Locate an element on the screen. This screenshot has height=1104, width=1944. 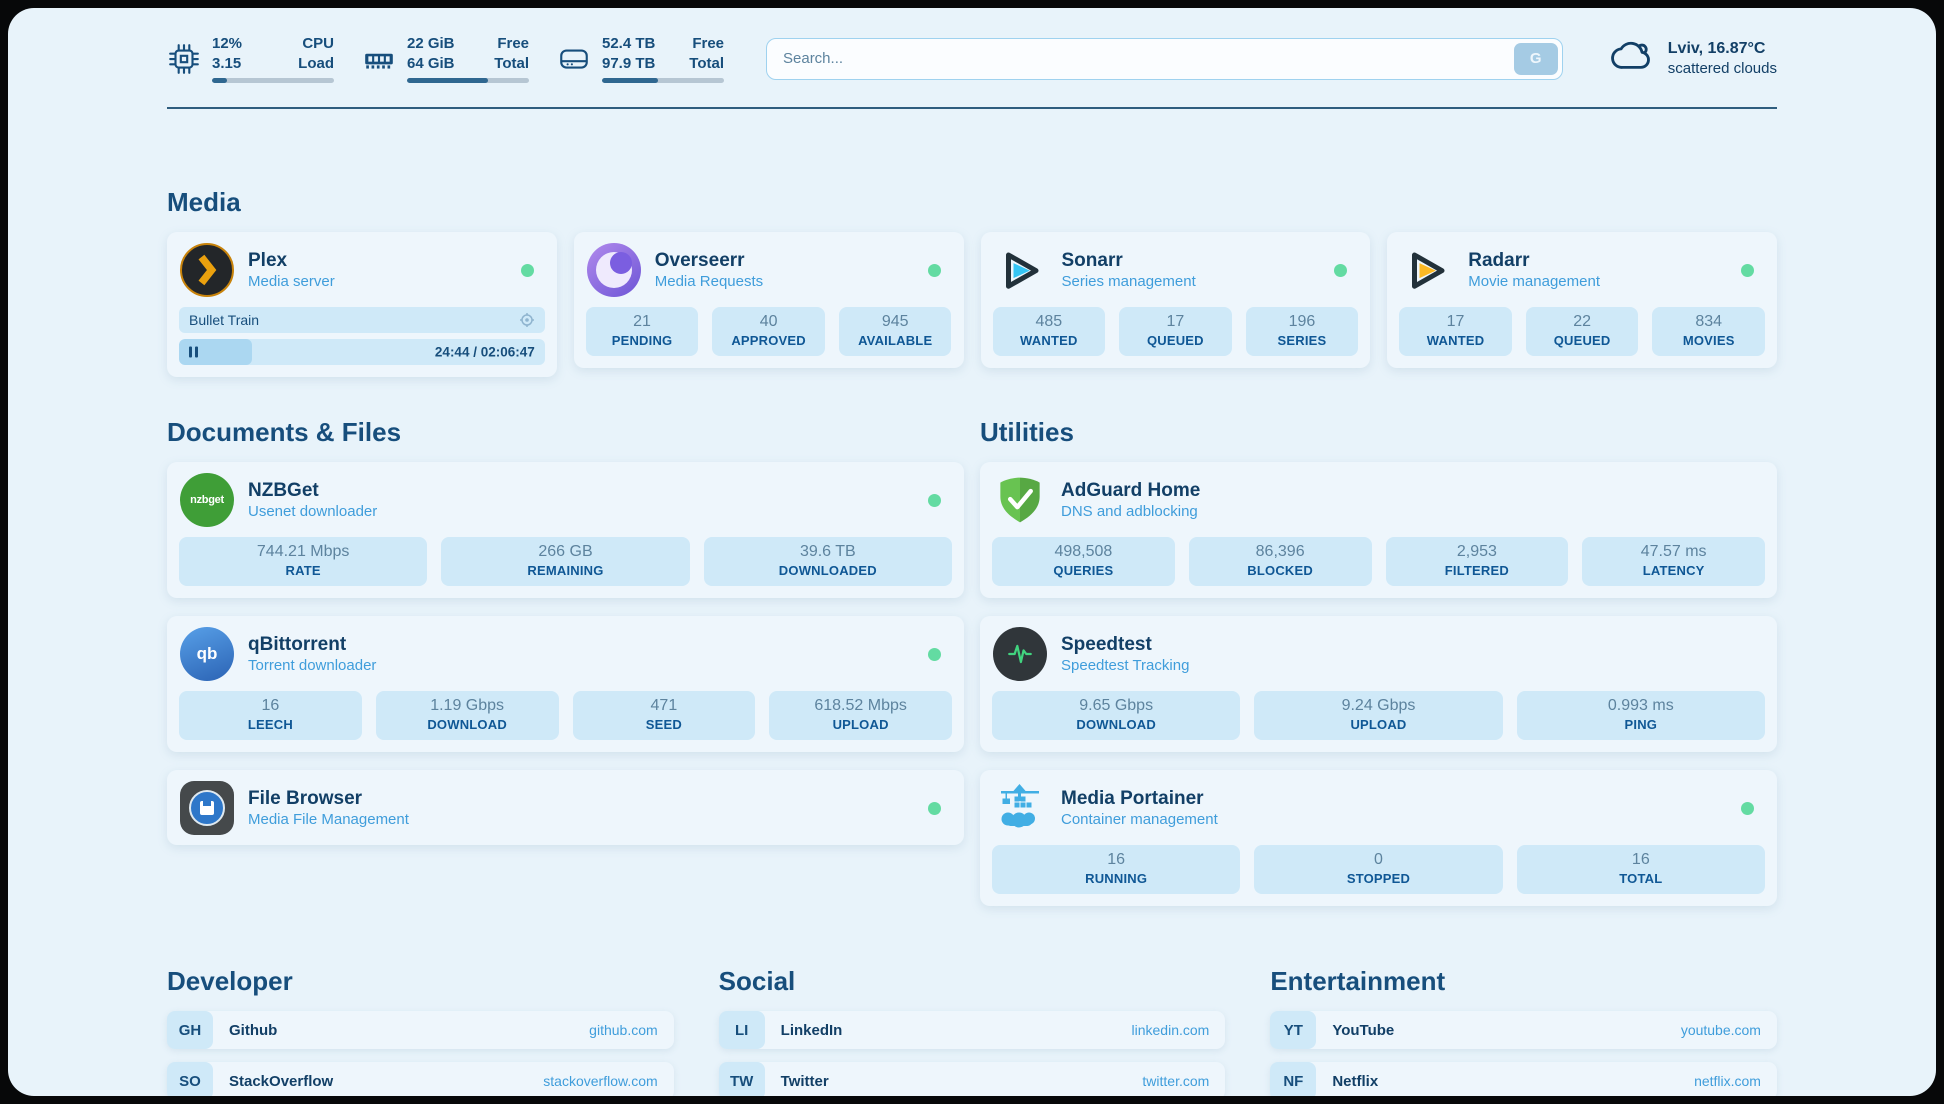
plex-now-playing: Bullet Train is located at coordinates (362, 342).